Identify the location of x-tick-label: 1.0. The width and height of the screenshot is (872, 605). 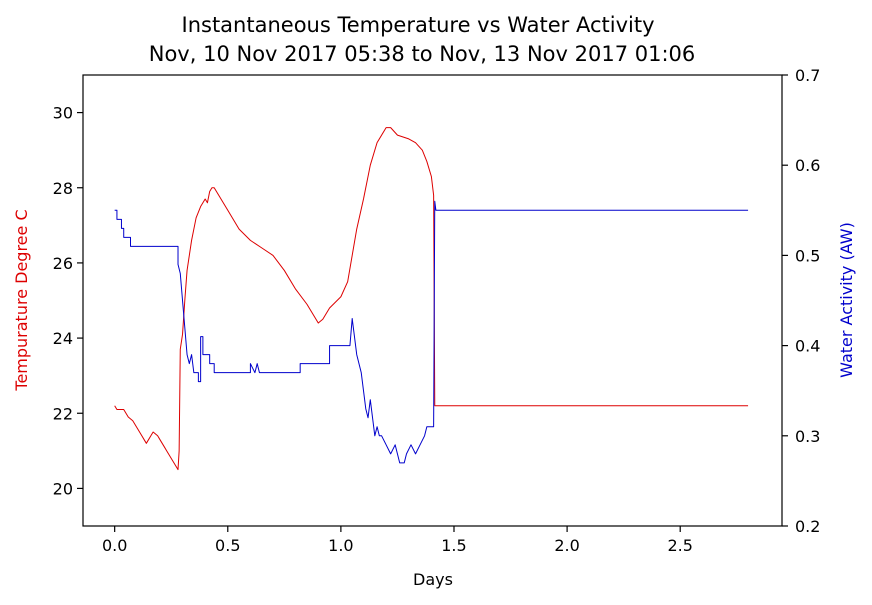
(340, 545).